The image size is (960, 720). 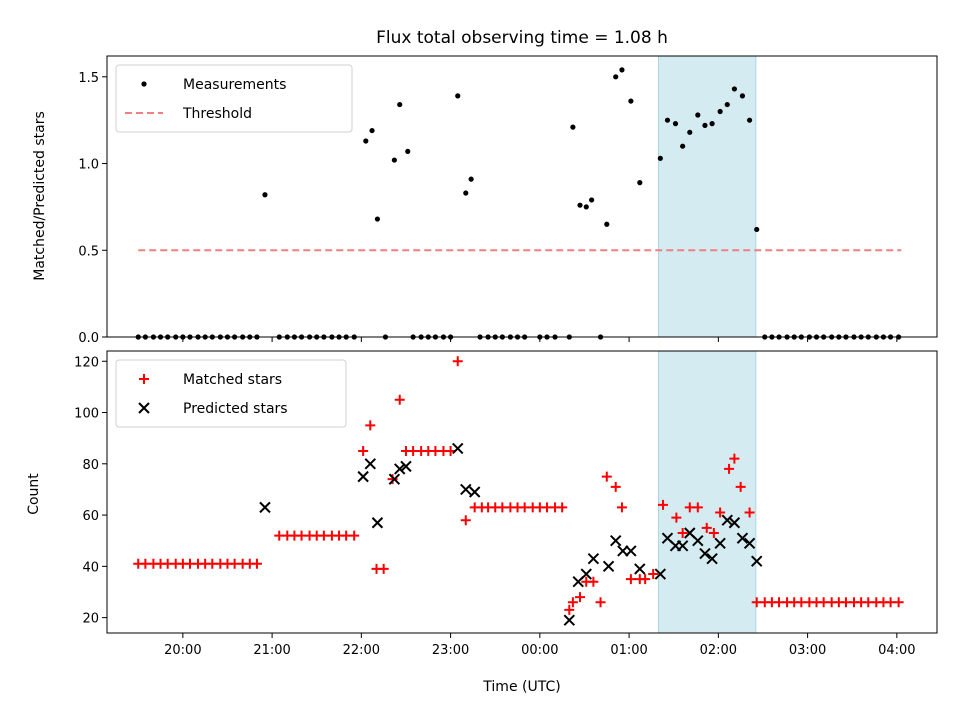 I want to click on y-tick-label: 120, so click(x=86, y=362).